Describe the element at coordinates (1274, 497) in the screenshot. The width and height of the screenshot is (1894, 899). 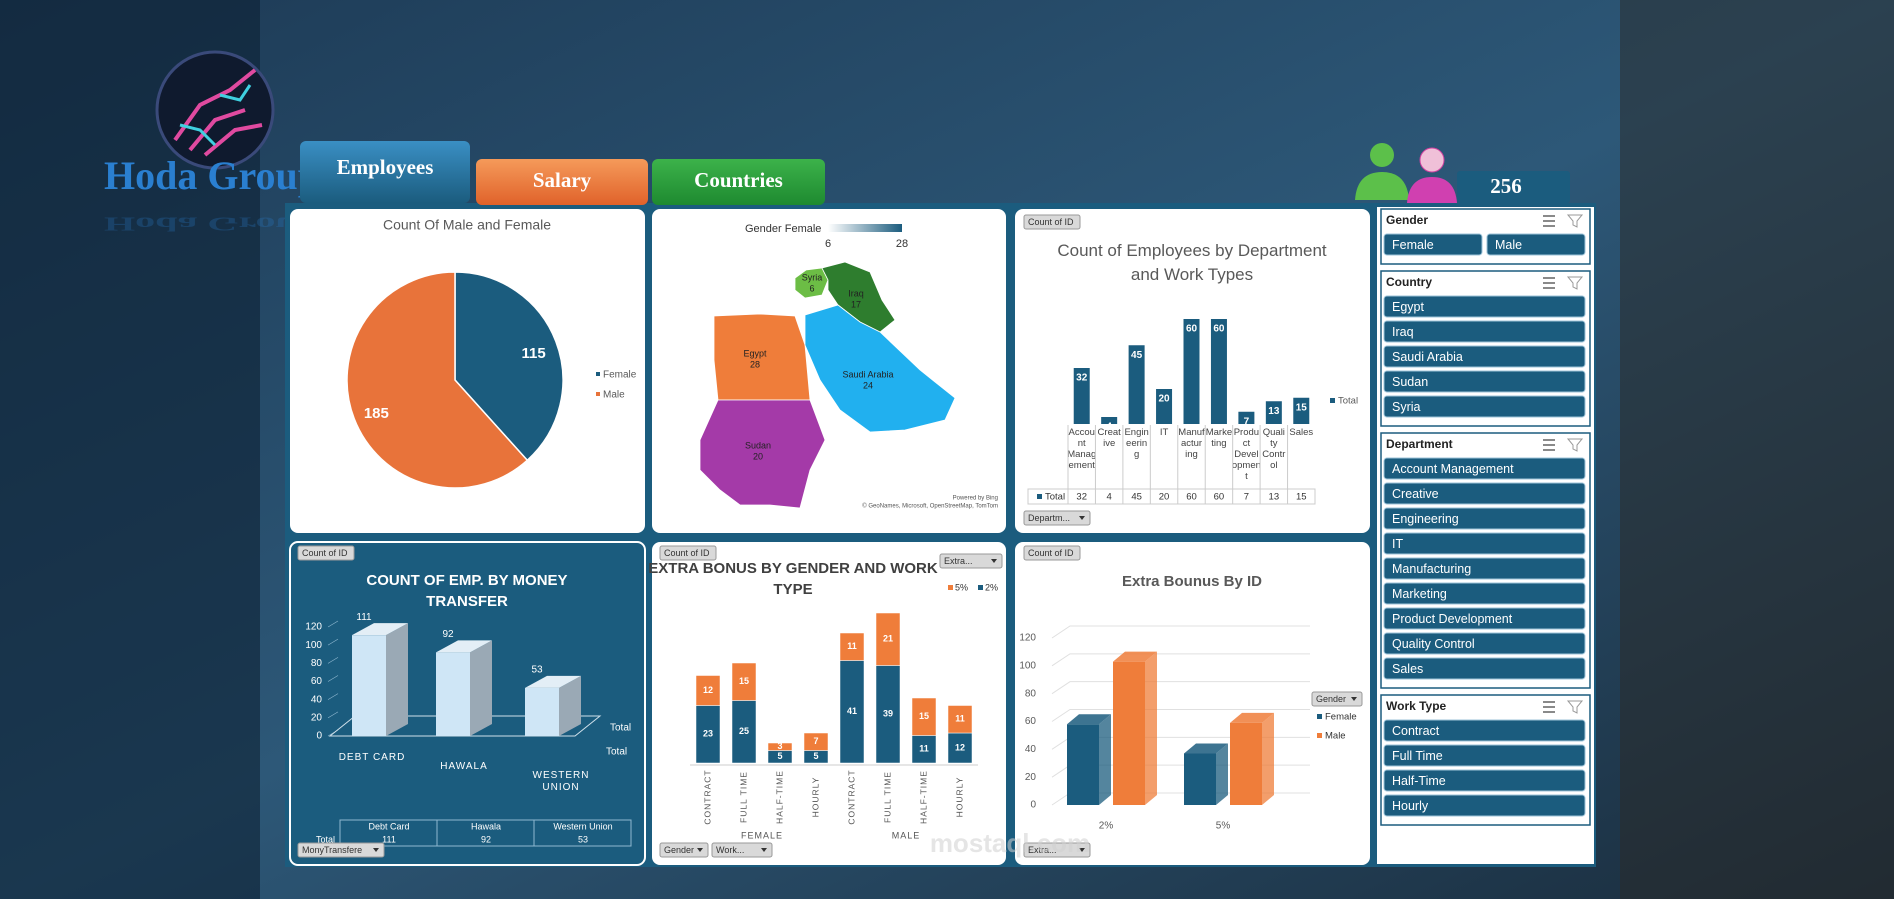
I see `table-value: 13` at that location.